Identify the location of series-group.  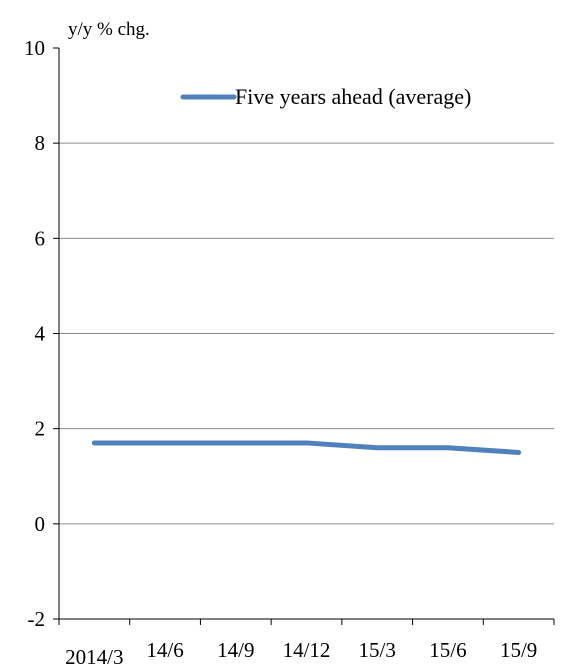
(306, 447).